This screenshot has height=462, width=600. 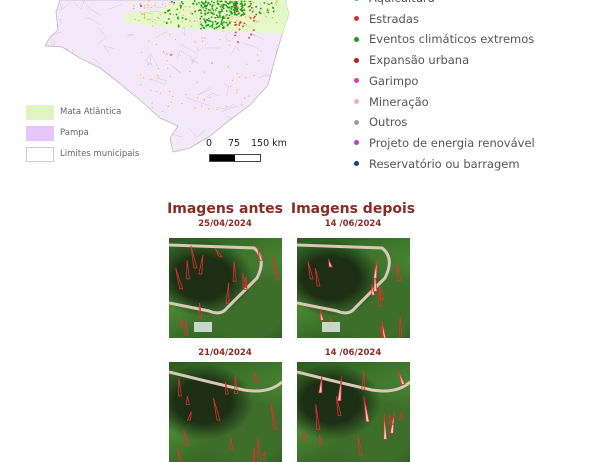 What do you see at coordinates (331, 327) in the screenshot?
I see `built-area` at bounding box center [331, 327].